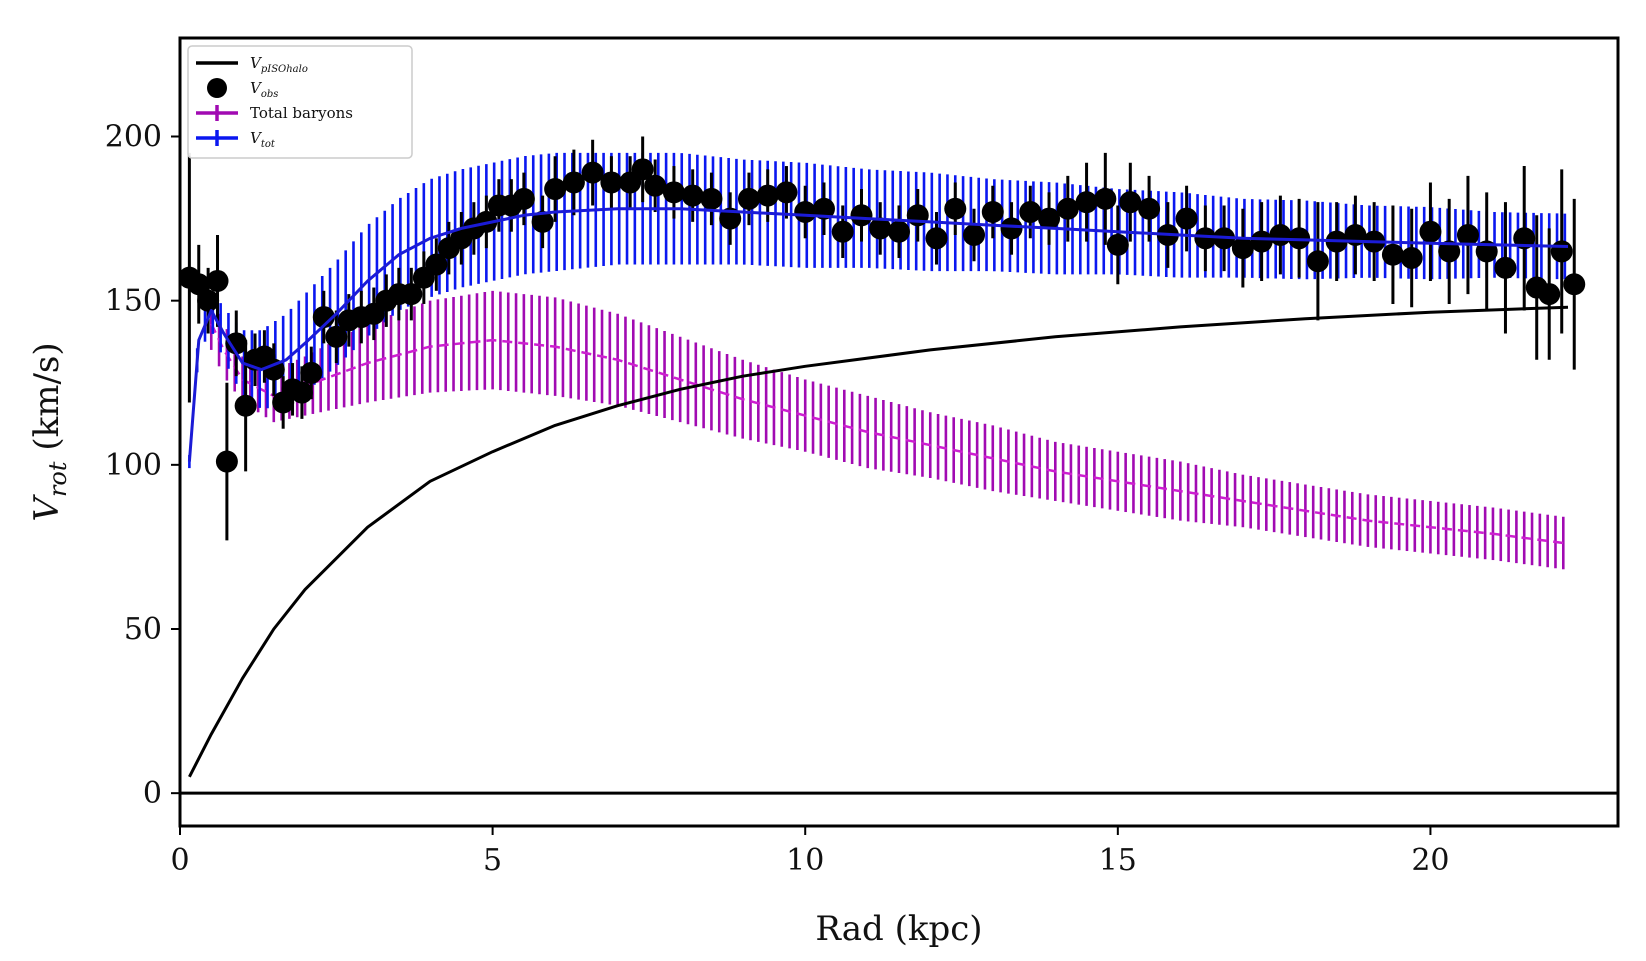 The image size is (1646, 961). What do you see at coordinates (805, 860) in the screenshot?
I see `x-tick-label: 10` at bounding box center [805, 860].